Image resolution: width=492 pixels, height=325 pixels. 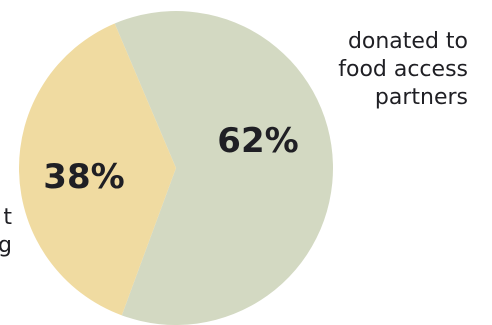 What do you see at coordinates (407, 41) in the screenshot?
I see `annotation-line: donated to` at bounding box center [407, 41].